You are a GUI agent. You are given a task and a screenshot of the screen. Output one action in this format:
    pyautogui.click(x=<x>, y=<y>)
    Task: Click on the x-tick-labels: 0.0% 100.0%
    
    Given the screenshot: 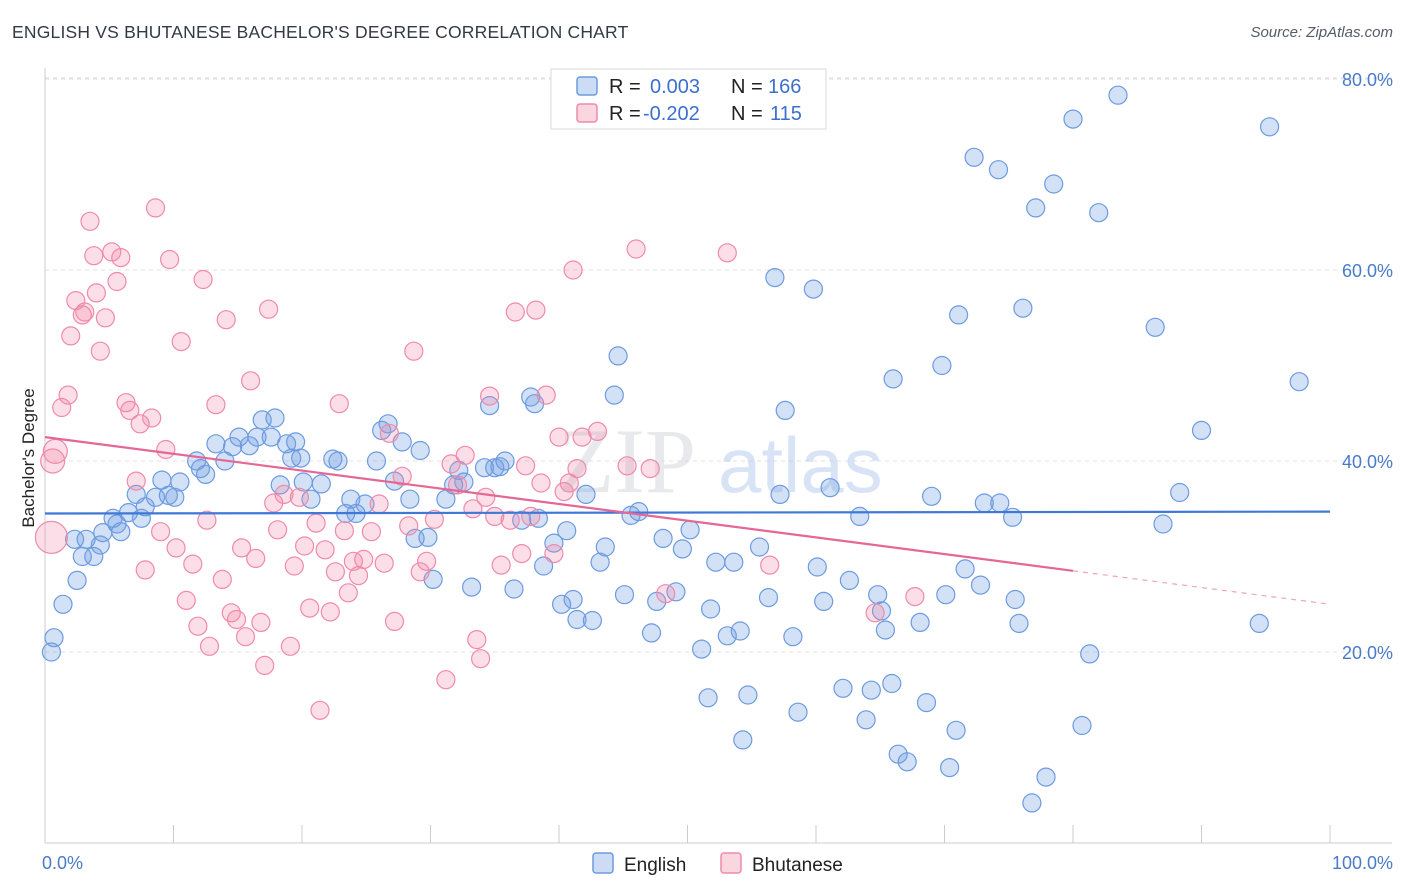 What is the action you would take?
    pyautogui.click(x=717, y=863)
    